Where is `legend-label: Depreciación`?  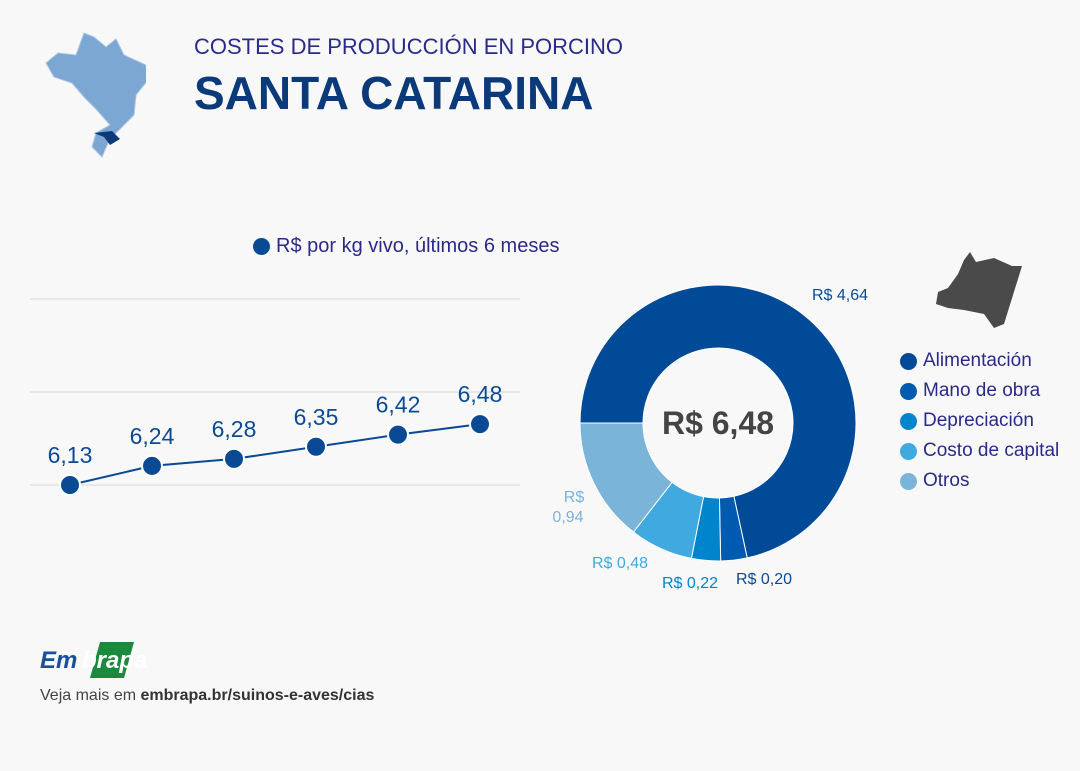 legend-label: Depreciación is located at coordinates (978, 420).